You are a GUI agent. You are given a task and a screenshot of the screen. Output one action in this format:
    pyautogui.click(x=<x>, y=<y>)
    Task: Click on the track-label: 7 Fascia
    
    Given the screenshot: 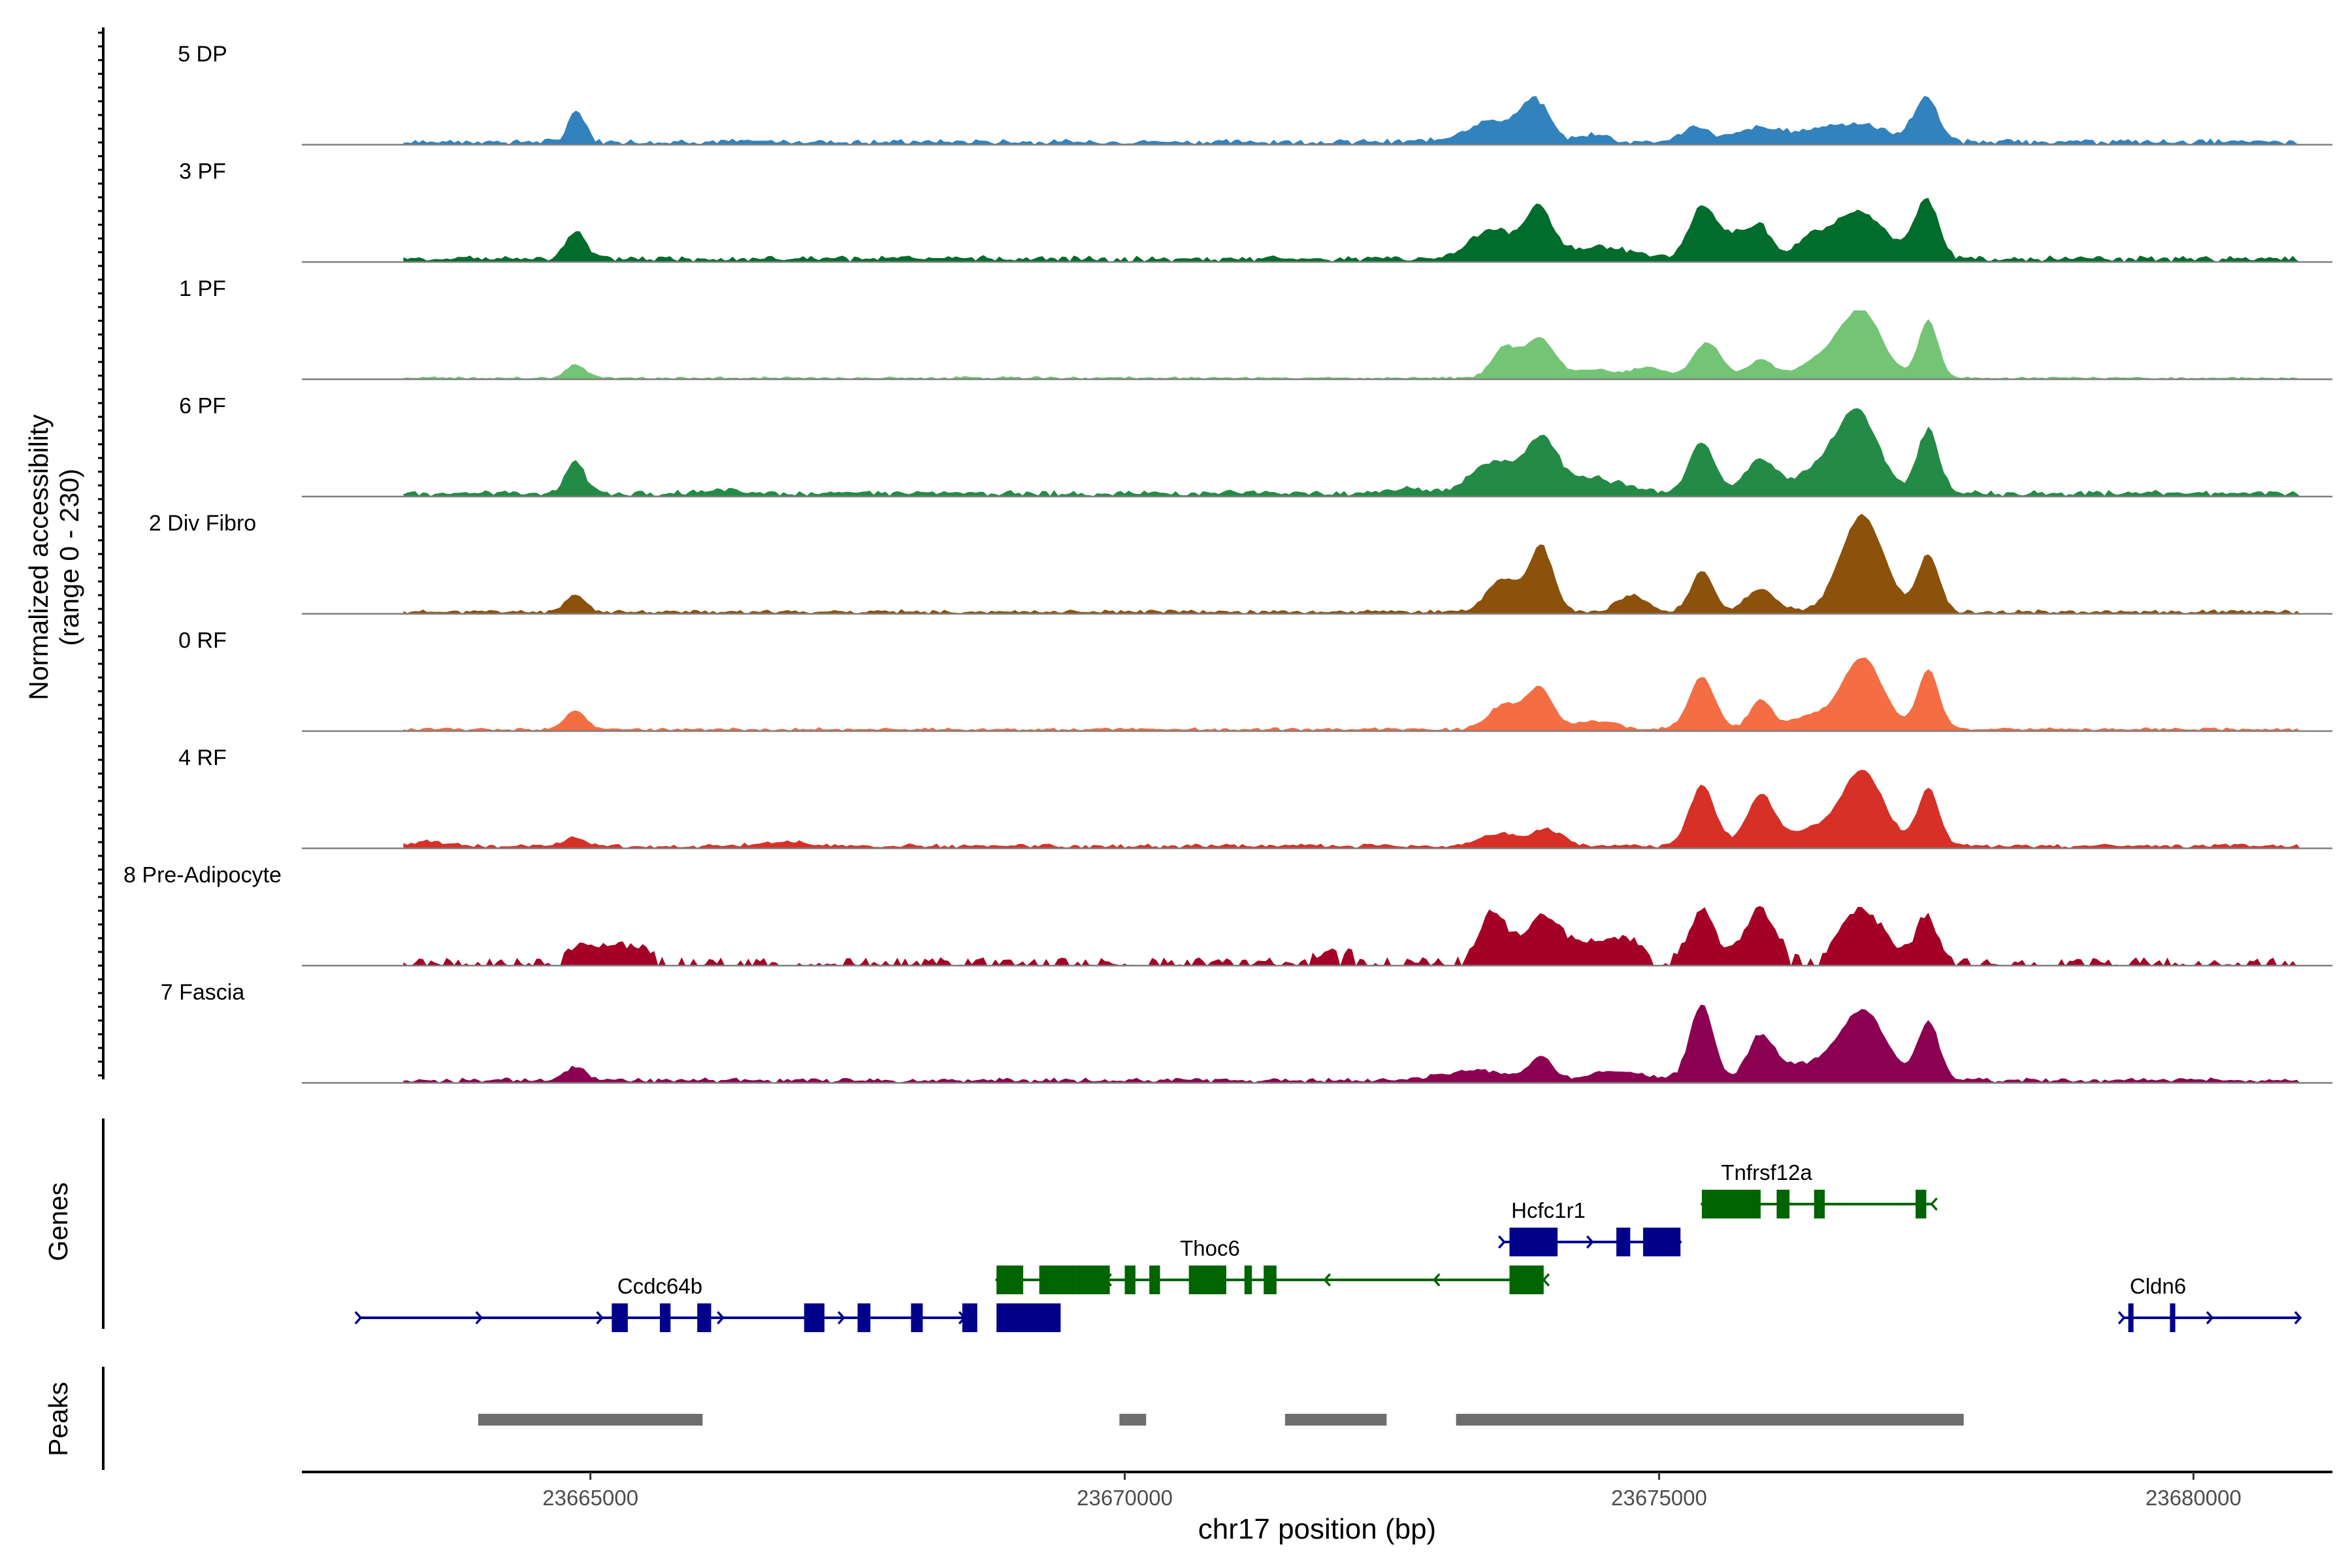 What is the action you would take?
    pyautogui.click(x=203, y=992)
    